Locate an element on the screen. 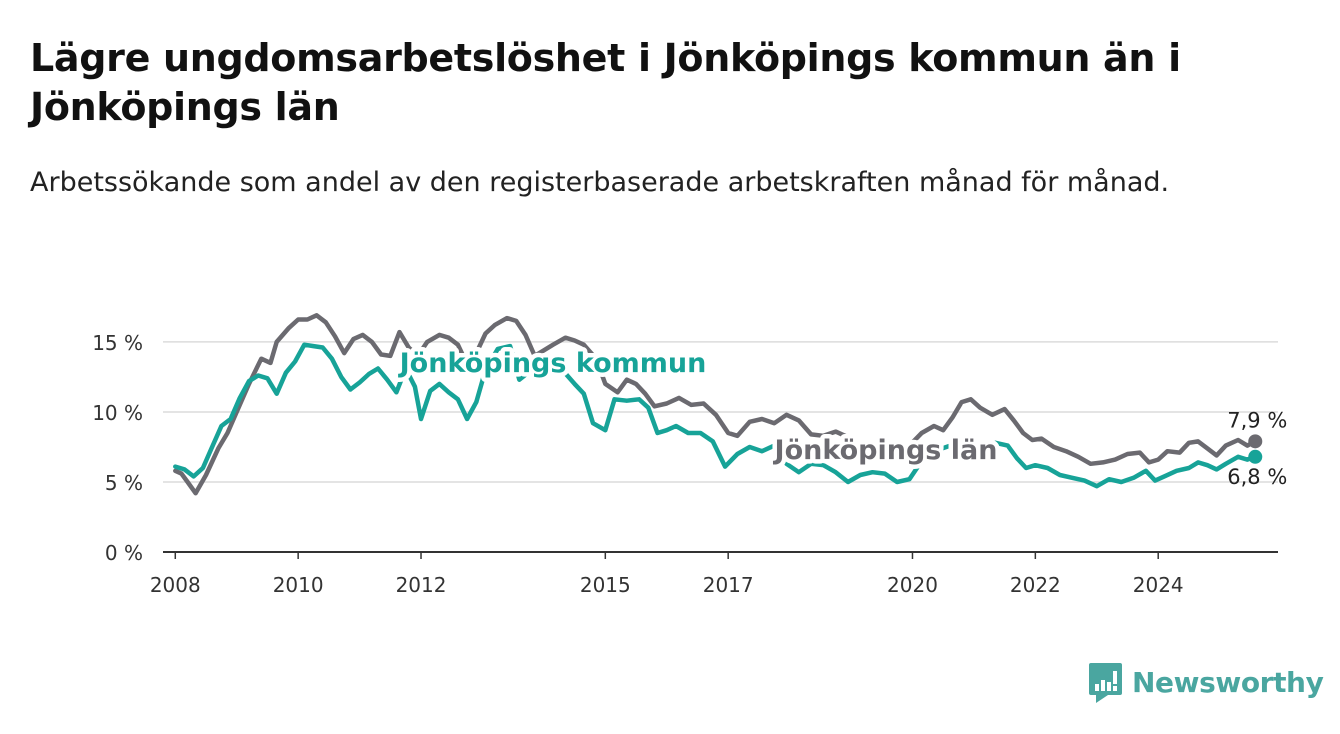  x-tick-label: 2010 is located at coordinates (298, 585).